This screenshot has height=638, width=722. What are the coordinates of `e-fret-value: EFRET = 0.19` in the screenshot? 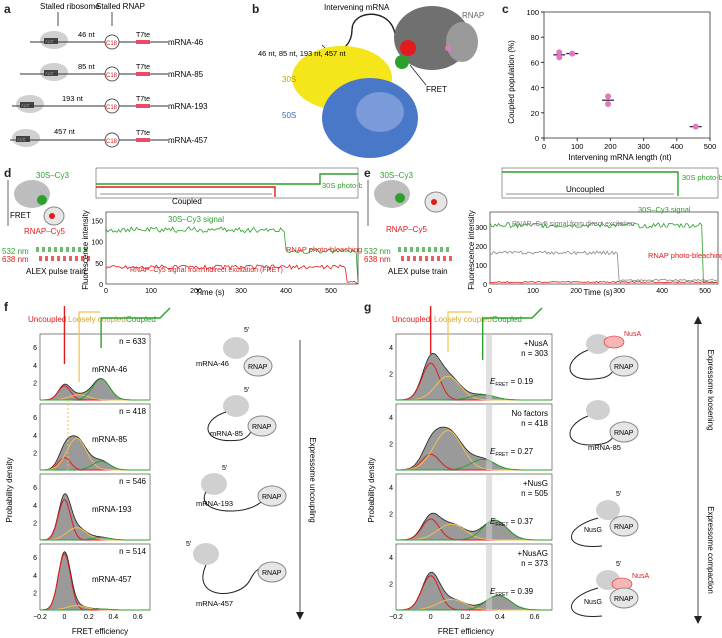 It's located at (512, 382).